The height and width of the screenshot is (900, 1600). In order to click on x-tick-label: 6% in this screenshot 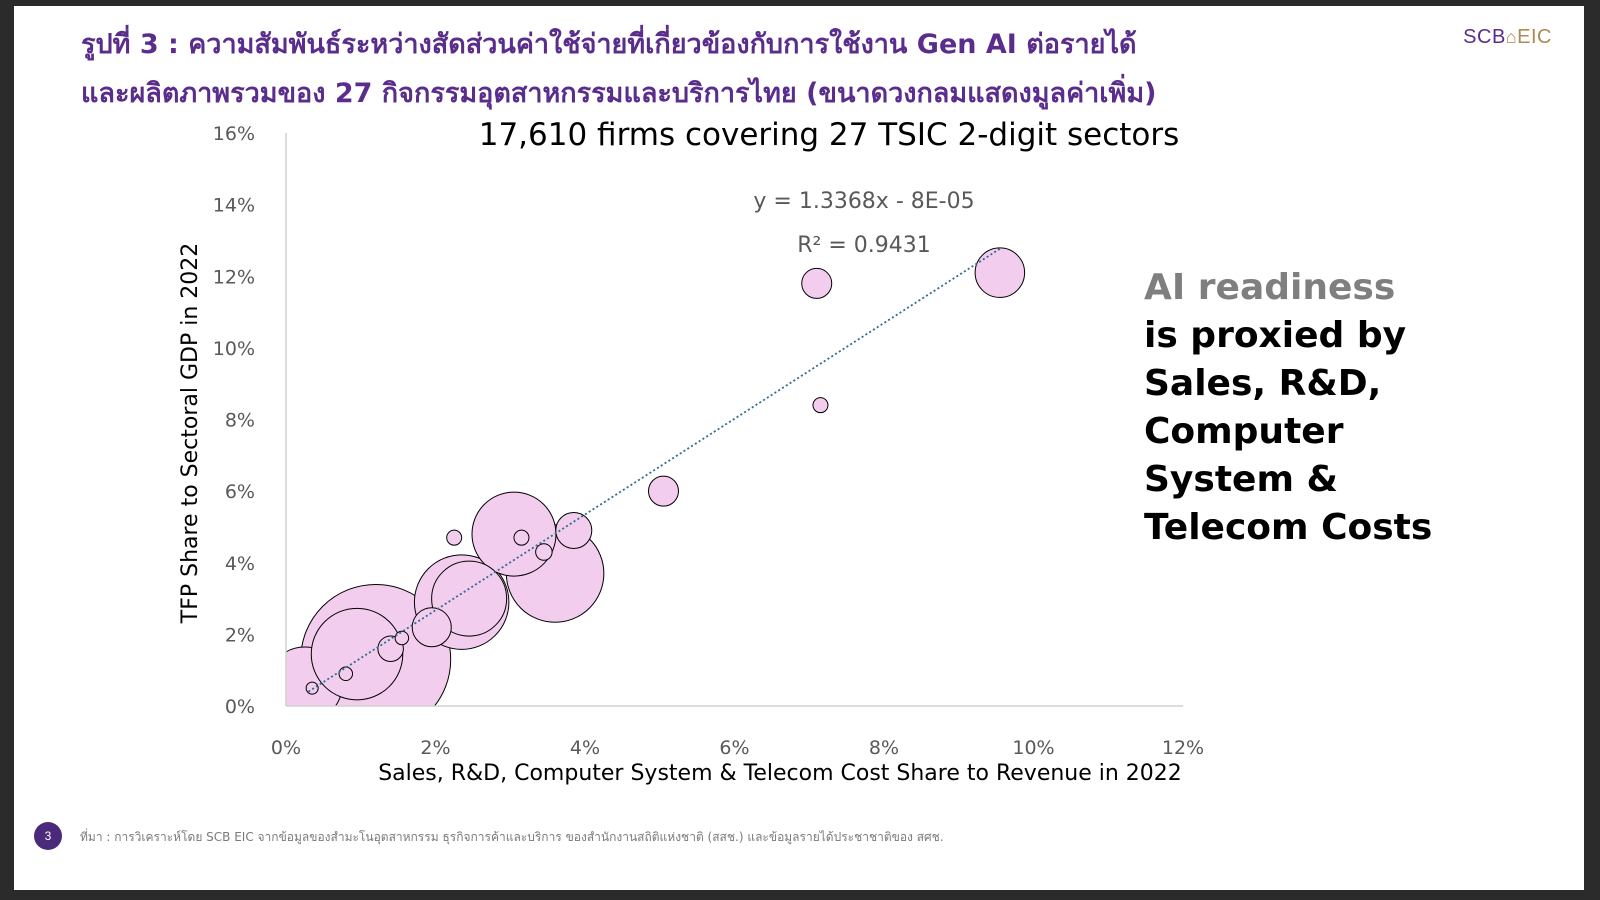, I will do `click(734, 748)`.